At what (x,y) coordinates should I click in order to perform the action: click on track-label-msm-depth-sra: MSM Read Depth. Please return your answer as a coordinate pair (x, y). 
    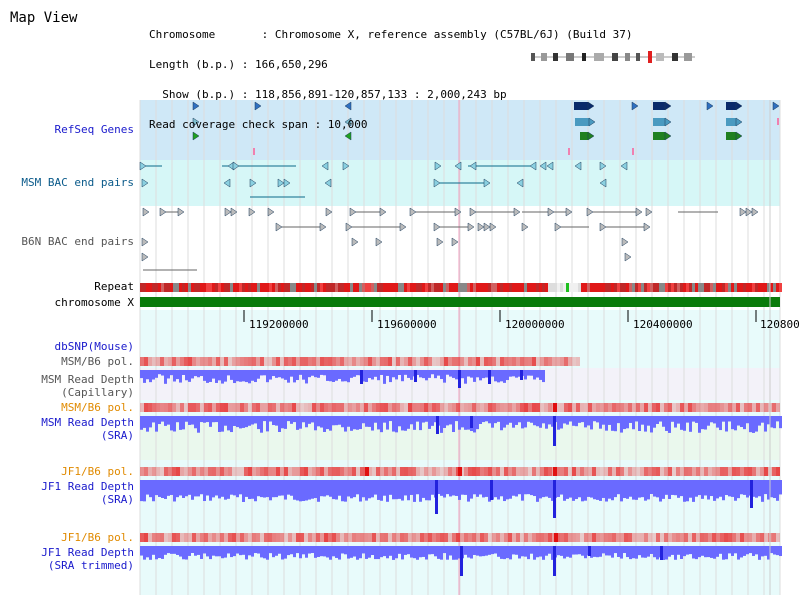
    Looking at the image, I should click on (87, 422).